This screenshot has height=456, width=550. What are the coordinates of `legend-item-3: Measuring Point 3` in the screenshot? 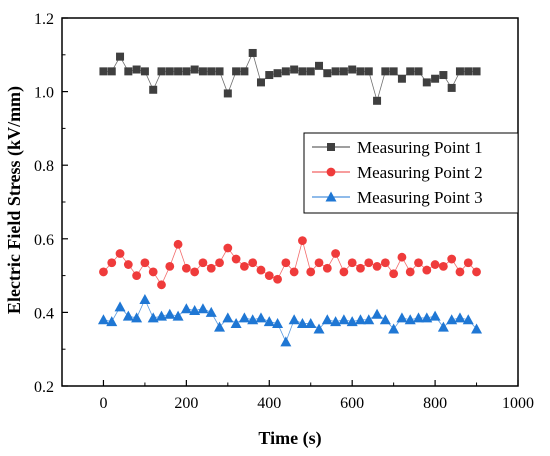 It's located at (397, 197).